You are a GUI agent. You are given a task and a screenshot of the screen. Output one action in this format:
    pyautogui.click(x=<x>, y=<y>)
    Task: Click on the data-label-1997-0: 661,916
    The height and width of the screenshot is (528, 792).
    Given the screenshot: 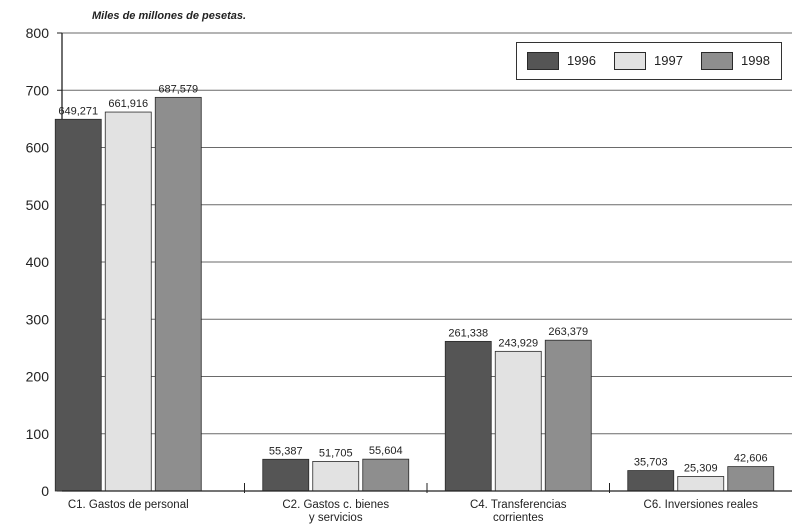 What is the action you would take?
    pyautogui.click(x=128, y=104)
    